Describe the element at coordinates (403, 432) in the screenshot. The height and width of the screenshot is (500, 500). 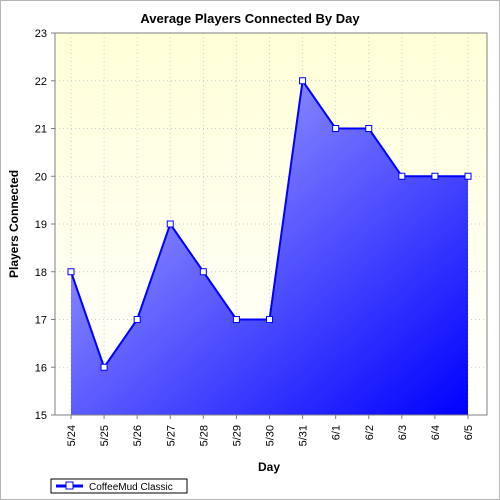
I see `x-tick-label: 6/3` at that location.